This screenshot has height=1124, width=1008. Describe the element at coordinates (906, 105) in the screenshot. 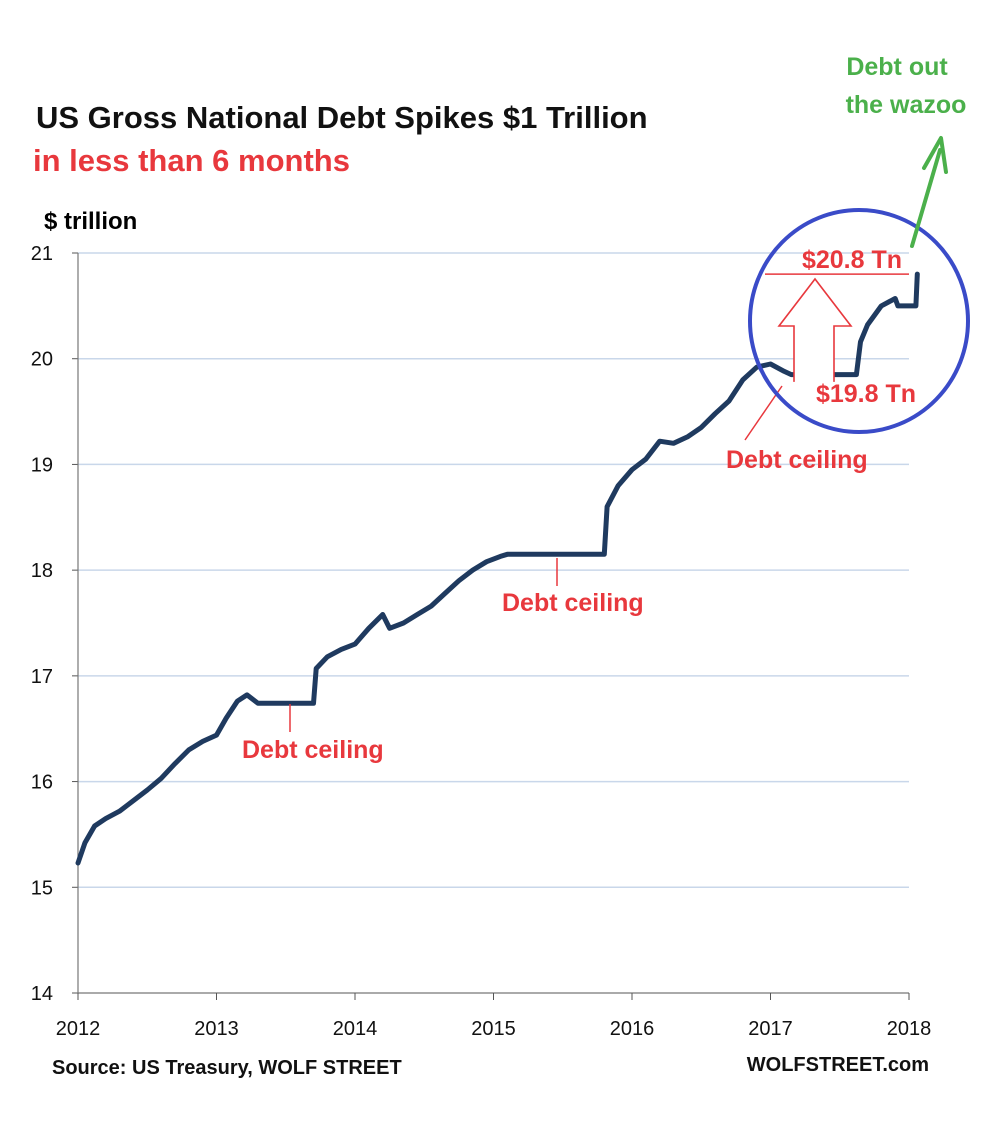

I see `wazoo-label-line2: the wazoo` at that location.